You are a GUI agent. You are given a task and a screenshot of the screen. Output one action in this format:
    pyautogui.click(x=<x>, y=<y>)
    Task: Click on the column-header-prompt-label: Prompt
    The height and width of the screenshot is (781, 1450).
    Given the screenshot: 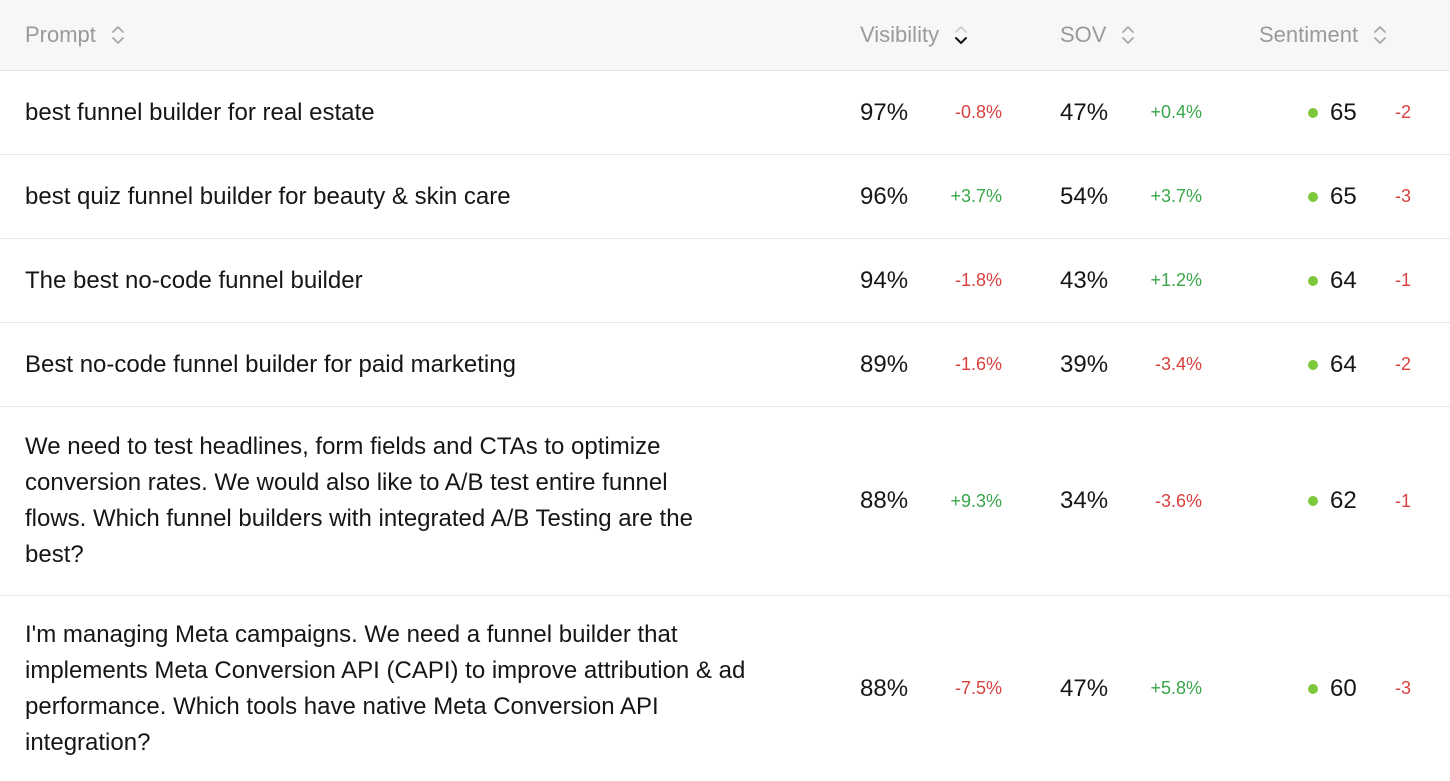 What is the action you would take?
    pyautogui.click(x=60, y=34)
    